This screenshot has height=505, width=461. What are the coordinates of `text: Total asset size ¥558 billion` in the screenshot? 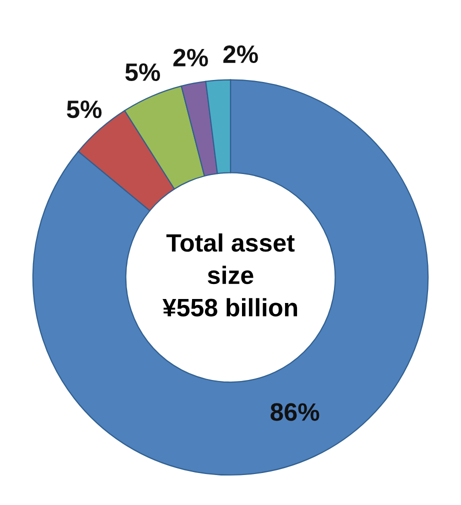 It's located at (230, 274).